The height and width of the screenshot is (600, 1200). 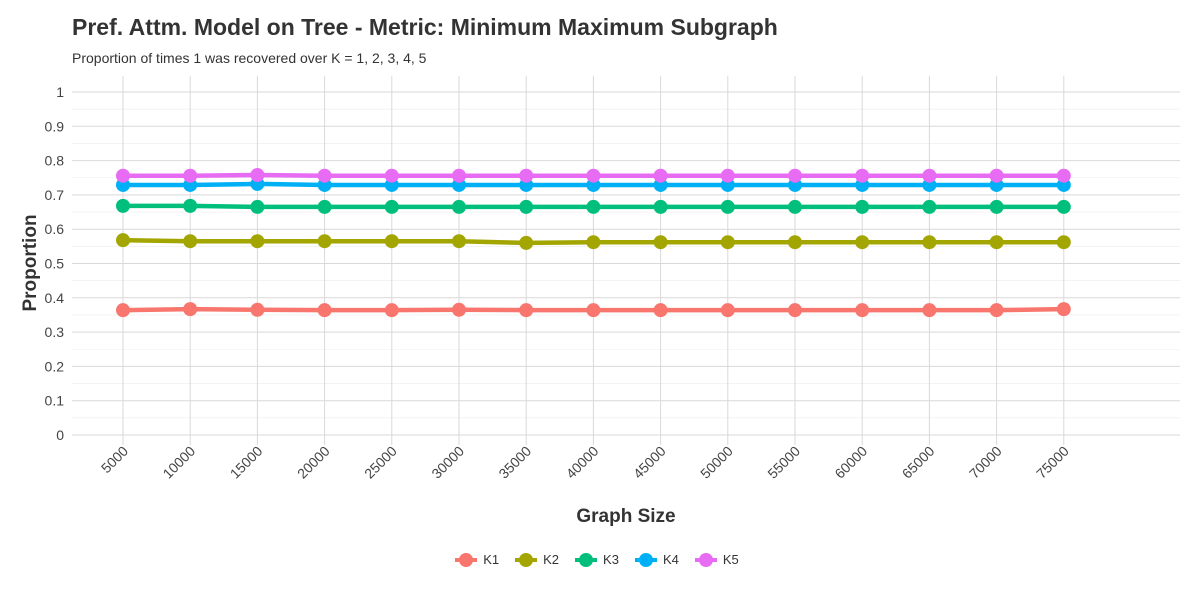 I want to click on y-tick-label: 0.1, so click(x=55, y=401).